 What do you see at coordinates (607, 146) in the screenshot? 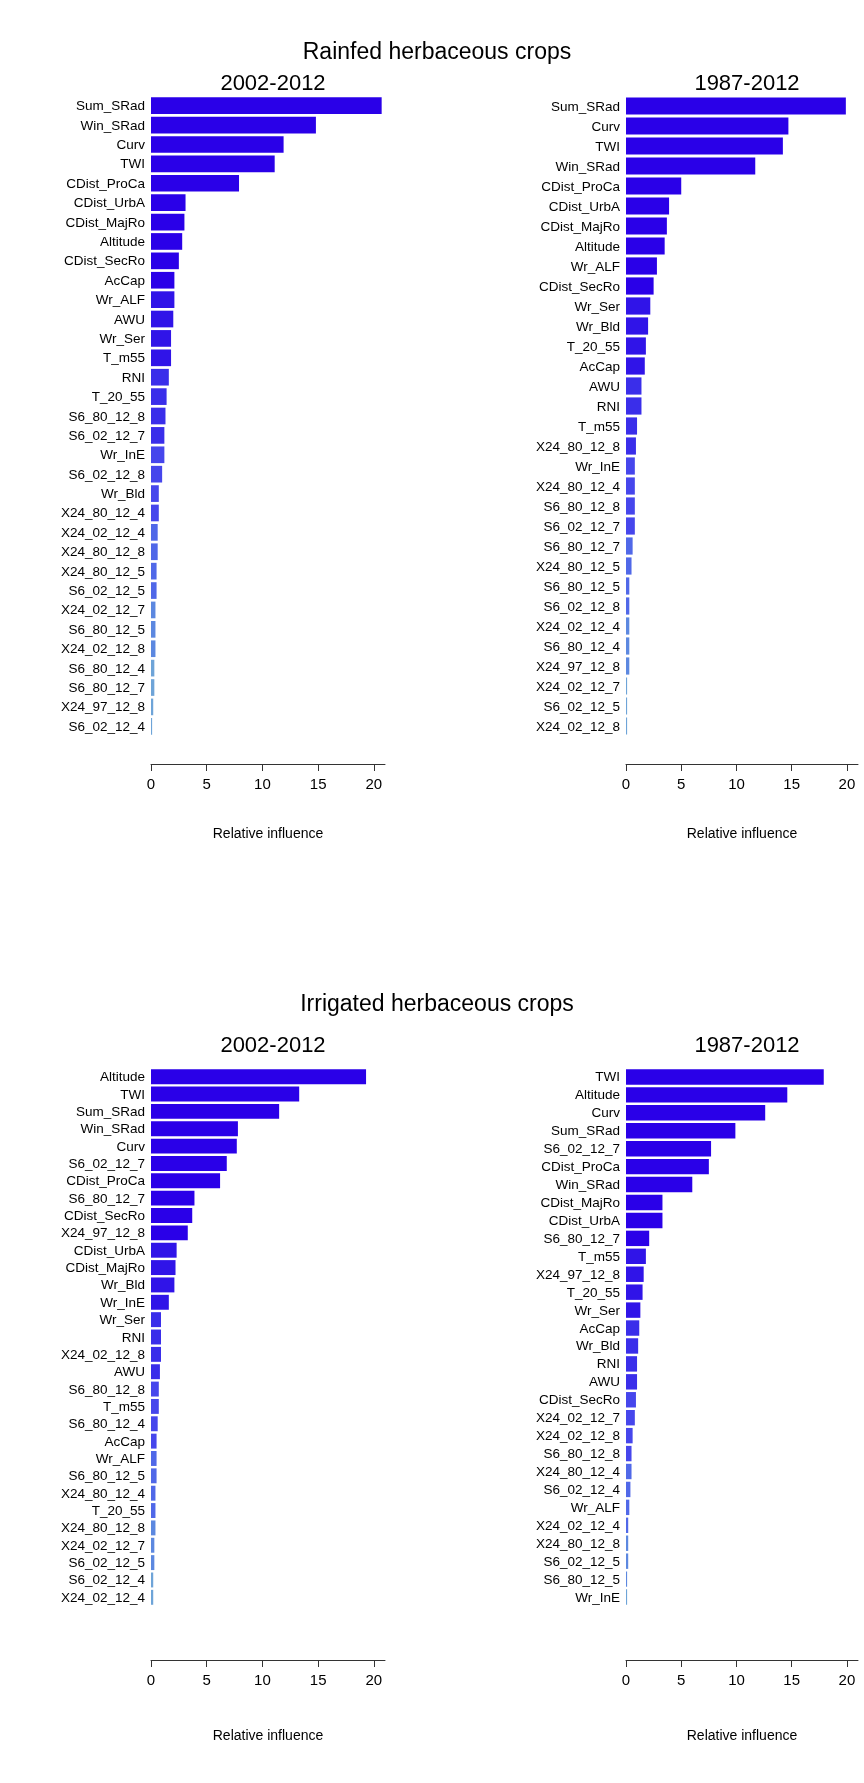
I see `y-tick-label: TWI` at bounding box center [607, 146].